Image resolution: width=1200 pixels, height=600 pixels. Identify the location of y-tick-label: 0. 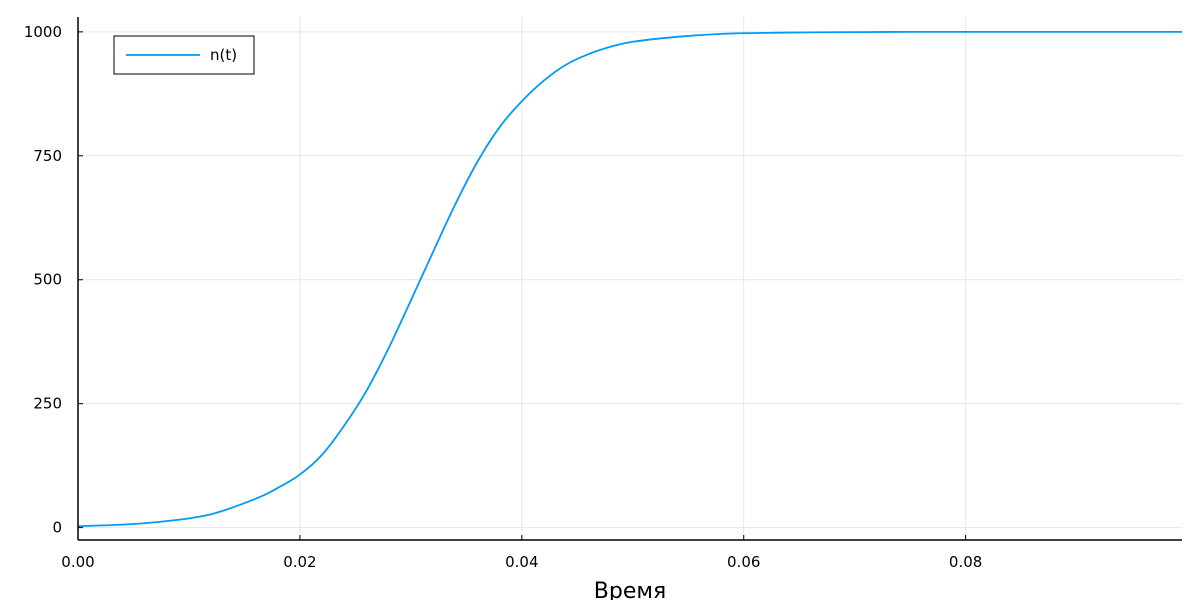
(57, 528).